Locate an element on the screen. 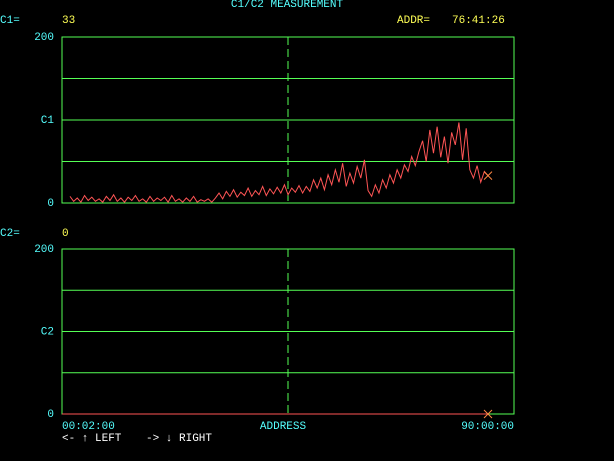  c1-value: 33 is located at coordinates (68, 21).